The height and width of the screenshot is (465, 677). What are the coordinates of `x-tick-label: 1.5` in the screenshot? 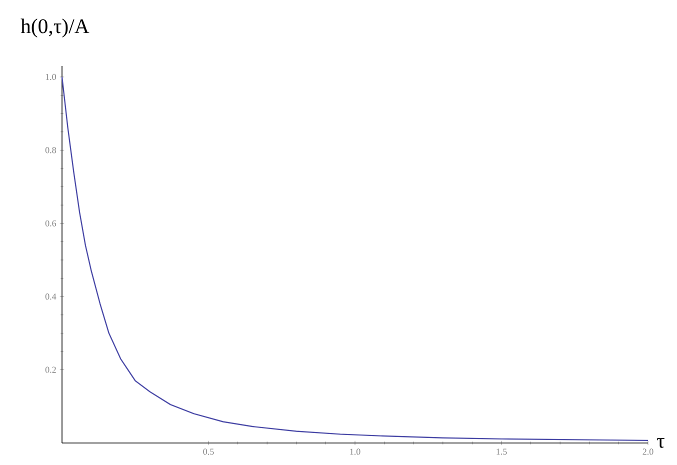 It's located at (501, 451).